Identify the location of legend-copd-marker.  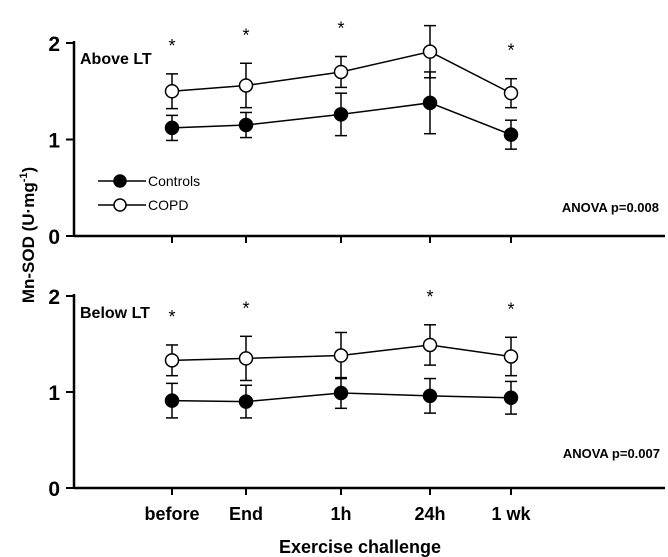
(120, 205).